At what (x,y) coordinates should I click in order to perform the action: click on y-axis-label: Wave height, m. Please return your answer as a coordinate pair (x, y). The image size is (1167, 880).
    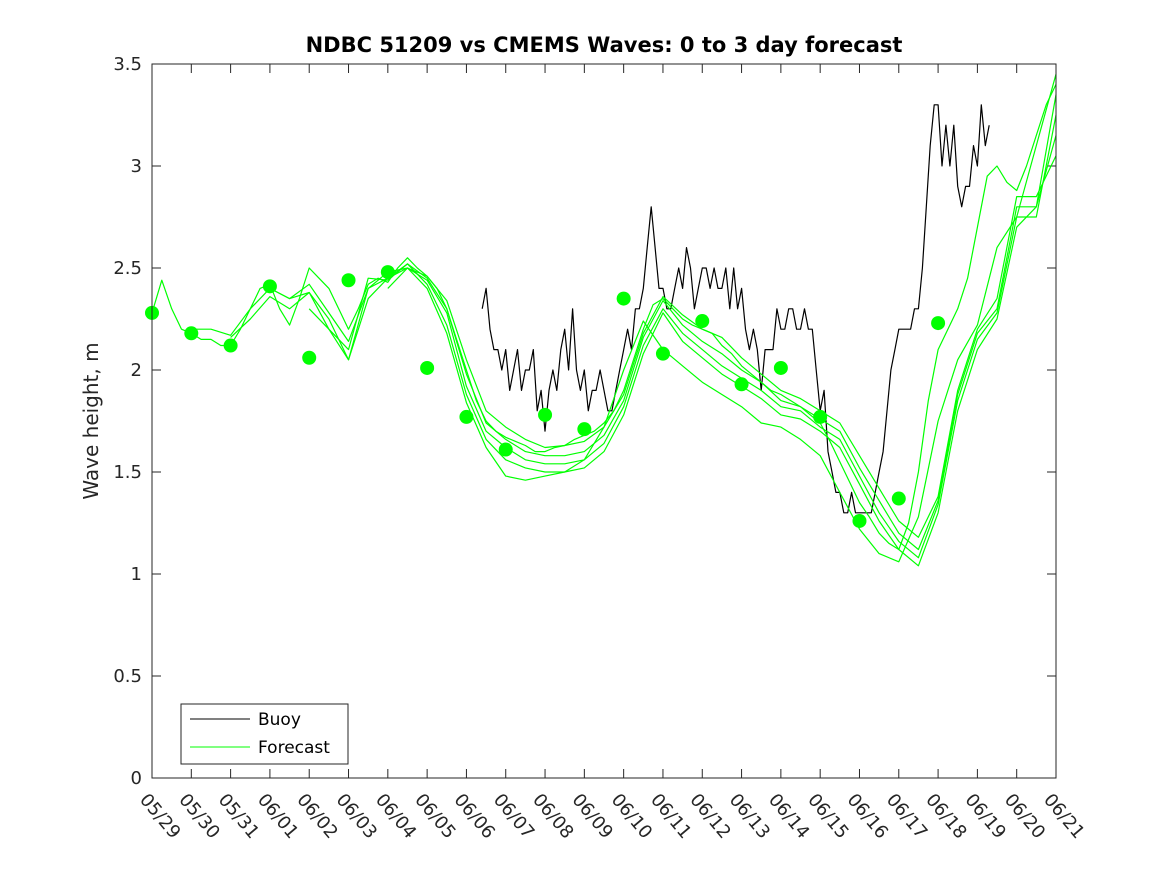
    Looking at the image, I should click on (91, 420).